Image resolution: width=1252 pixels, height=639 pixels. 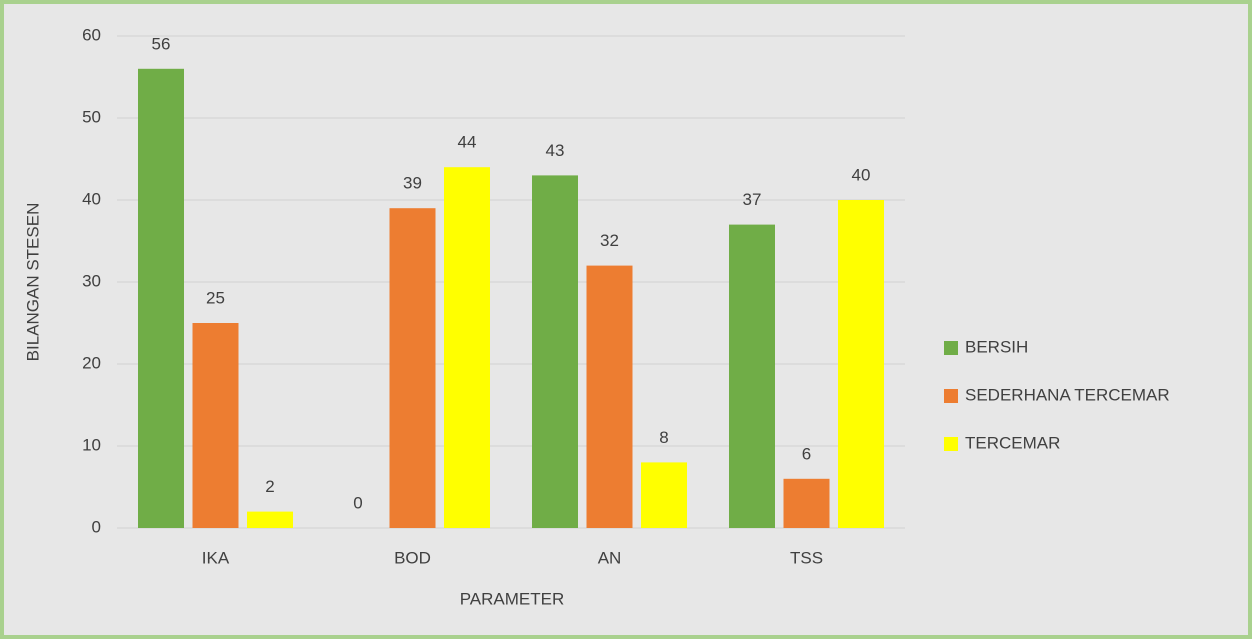 What do you see at coordinates (91, 444) in the screenshot?
I see `y-tick-label: 10` at bounding box center [91, 444].